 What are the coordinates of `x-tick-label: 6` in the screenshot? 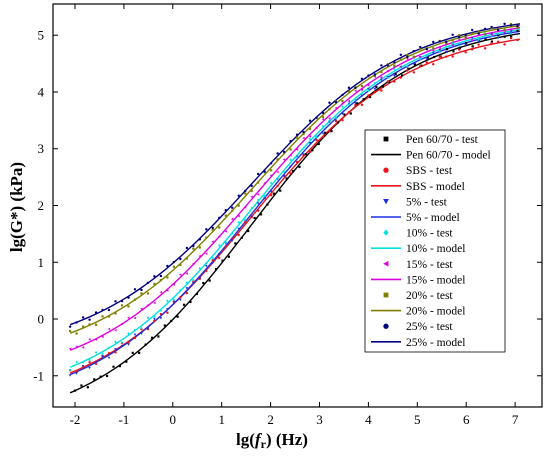 It's located at (466, 419).